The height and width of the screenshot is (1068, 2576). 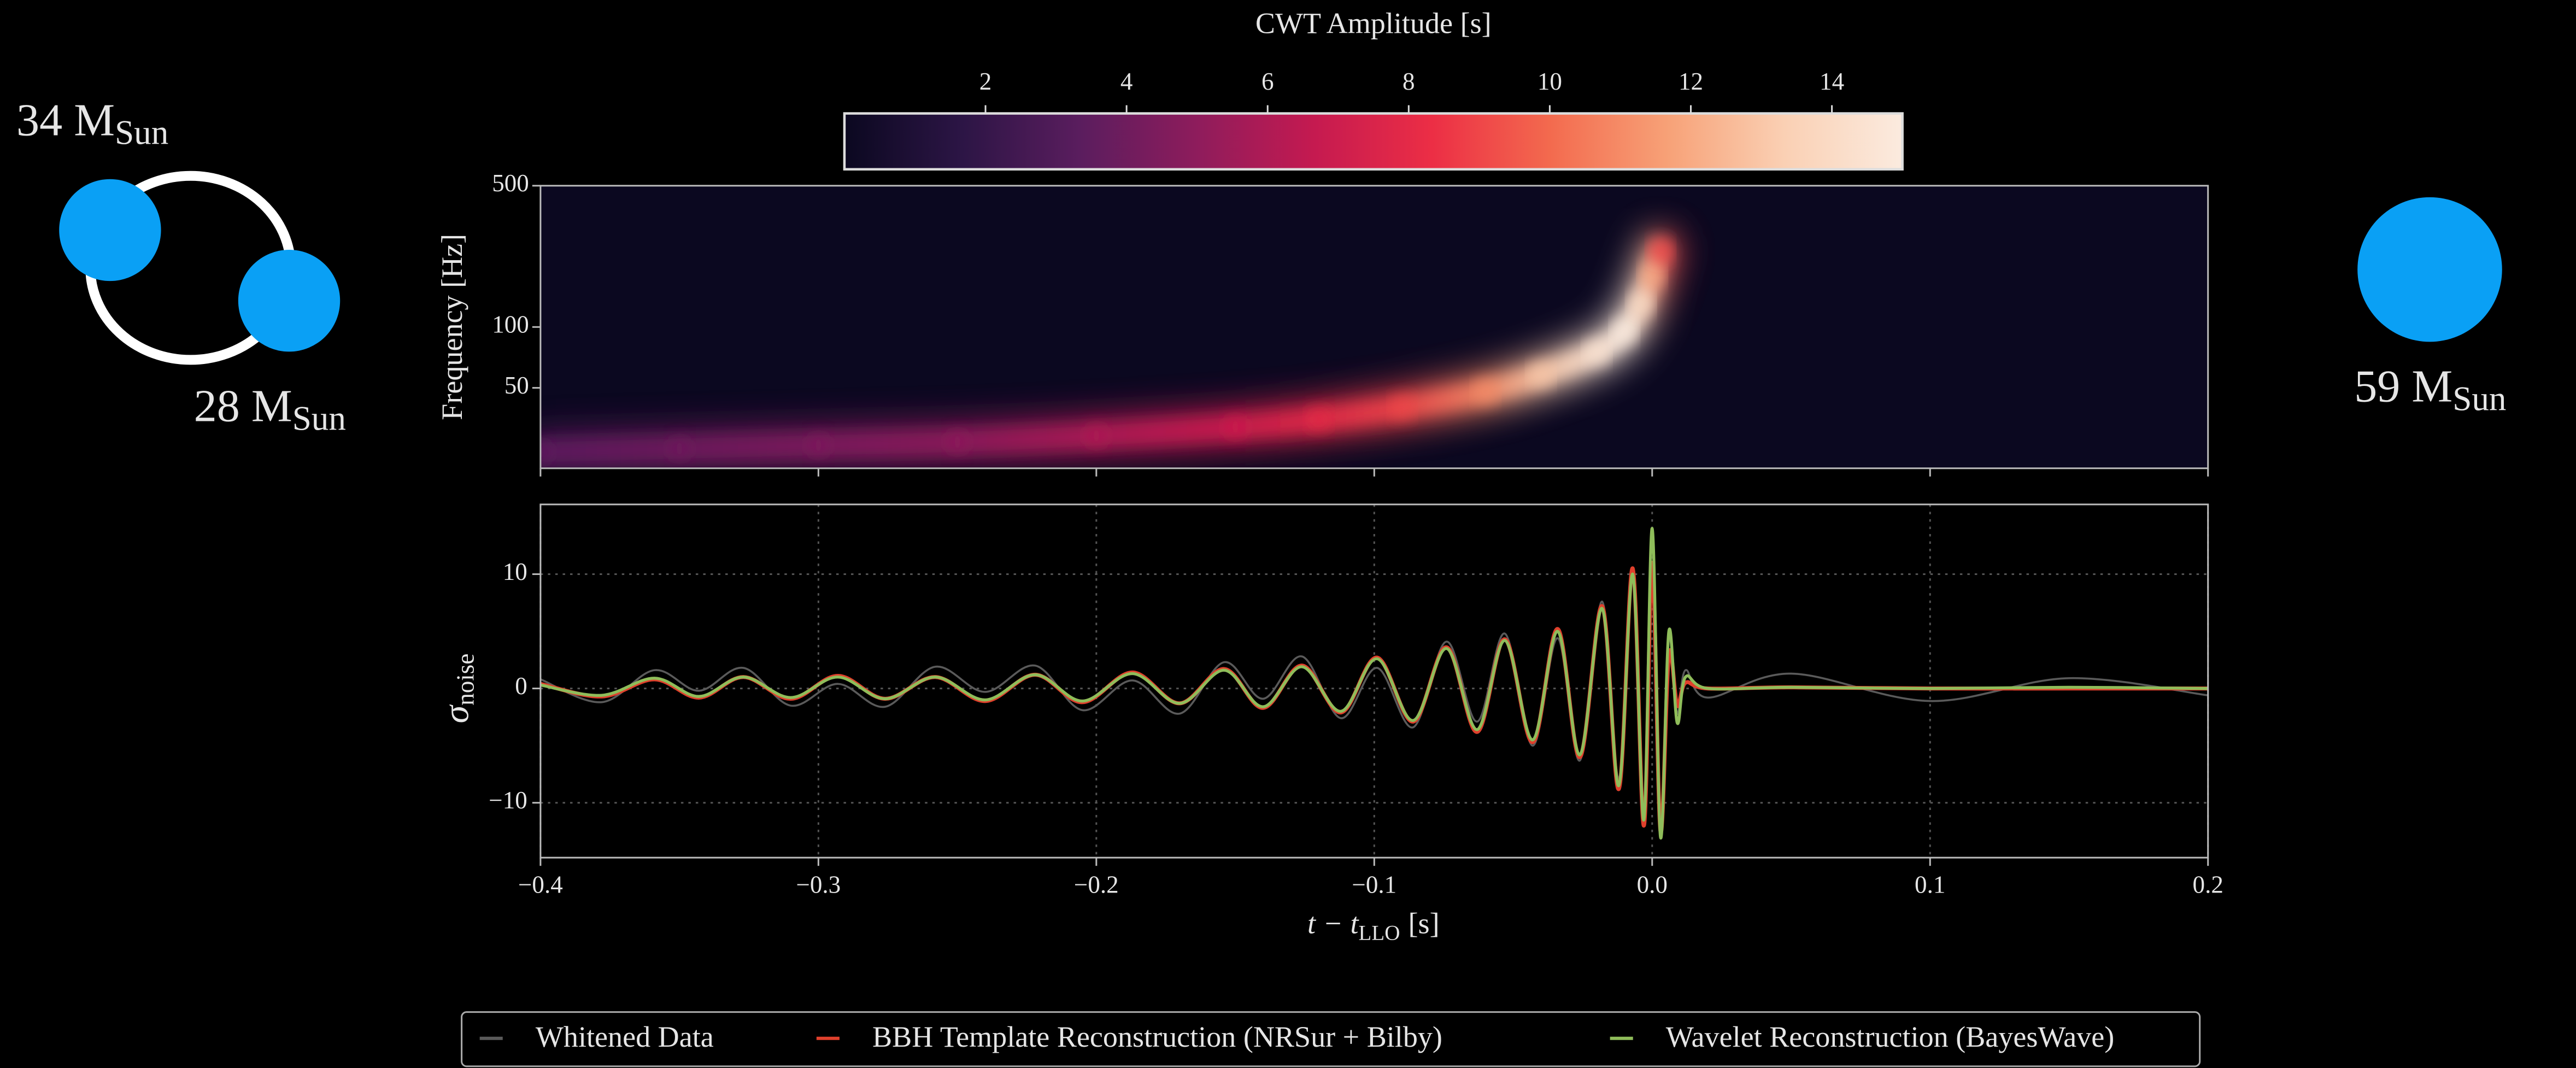 I want to click on x-tick-label: −0.2, so click(x=1096, y=885).